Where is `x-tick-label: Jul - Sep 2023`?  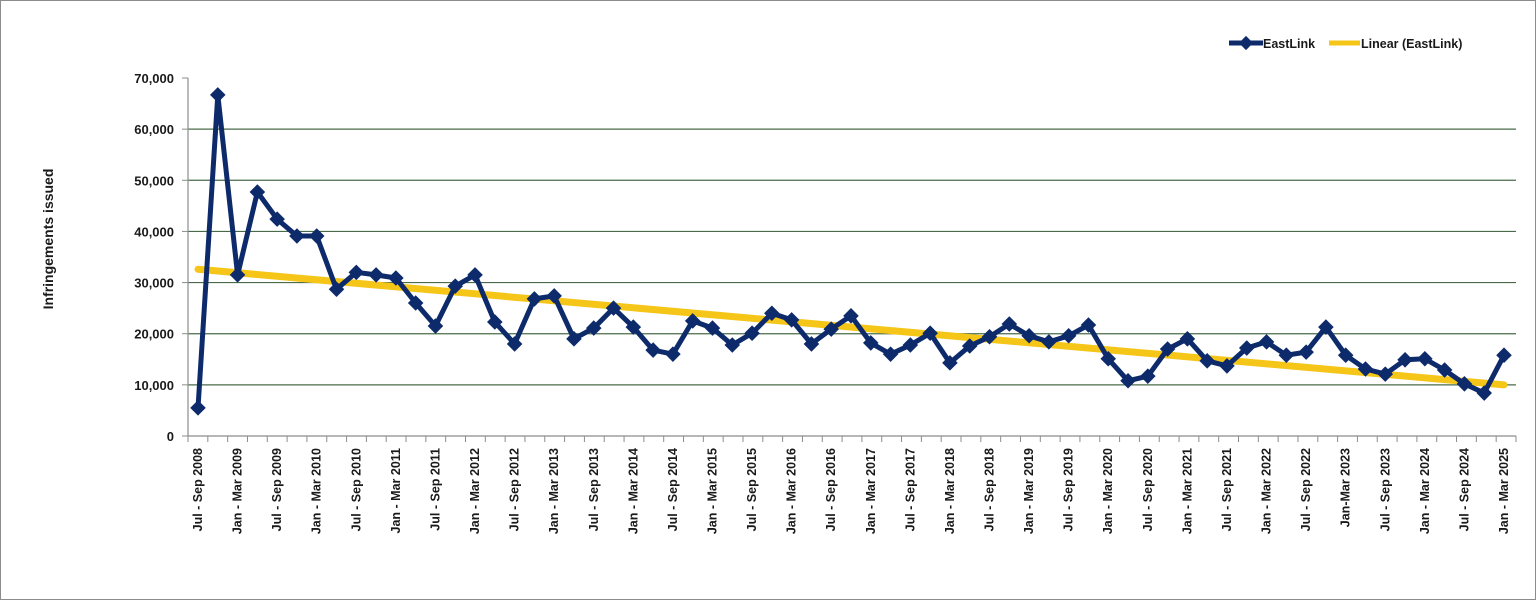 x-tick-label: Jul - Sep 2023 is located at coordinates (1385, 489).